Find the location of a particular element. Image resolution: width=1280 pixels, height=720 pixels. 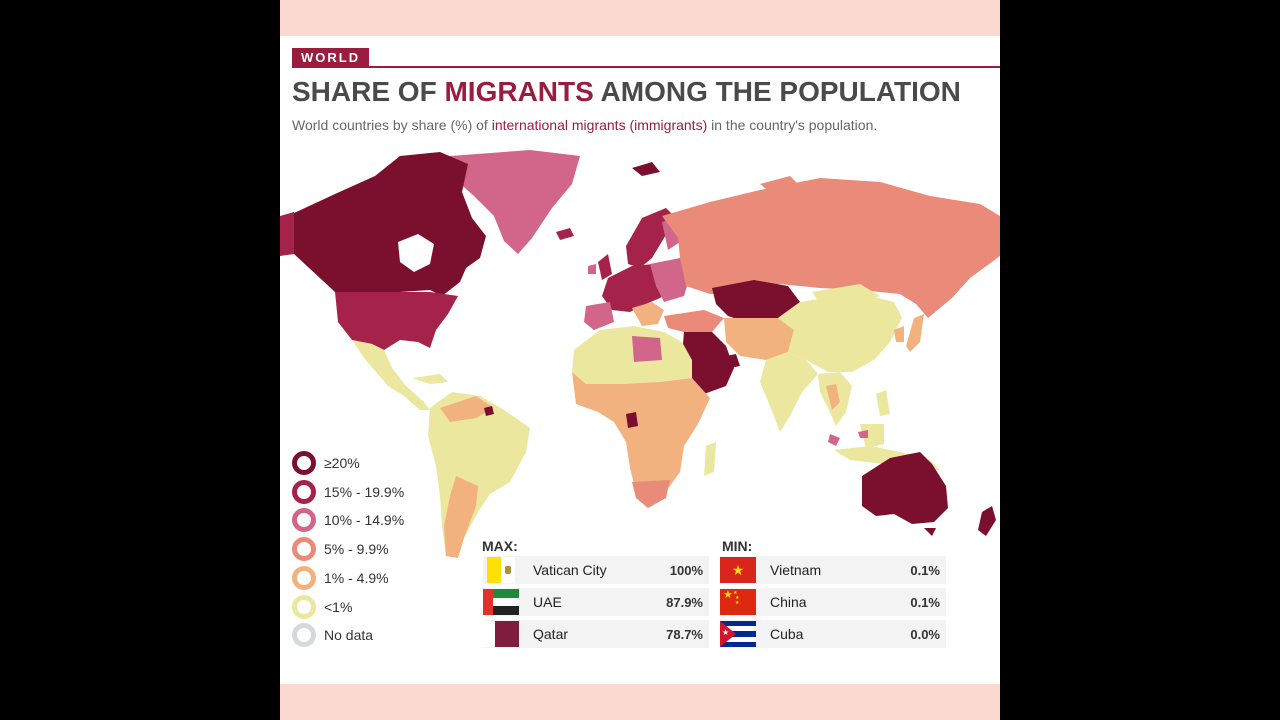

min-row: ★ Cuba 0.0% is located at coordinates (833, 634).